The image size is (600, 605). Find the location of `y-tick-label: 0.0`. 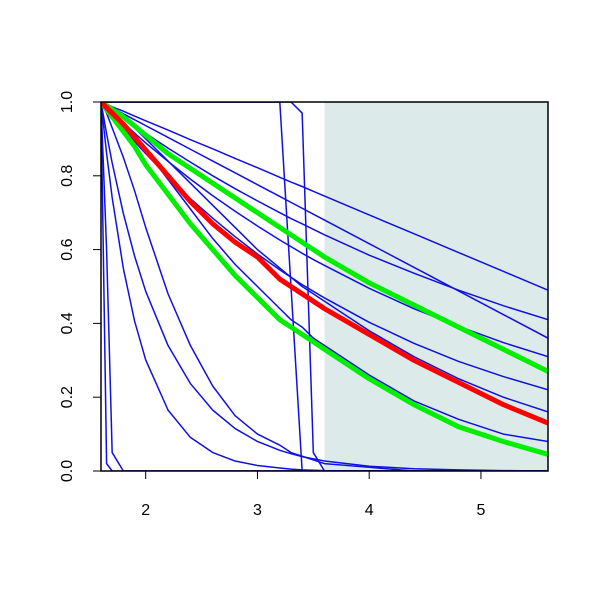

y-tick-label: 0.0 is located at coordinates (67, 471).